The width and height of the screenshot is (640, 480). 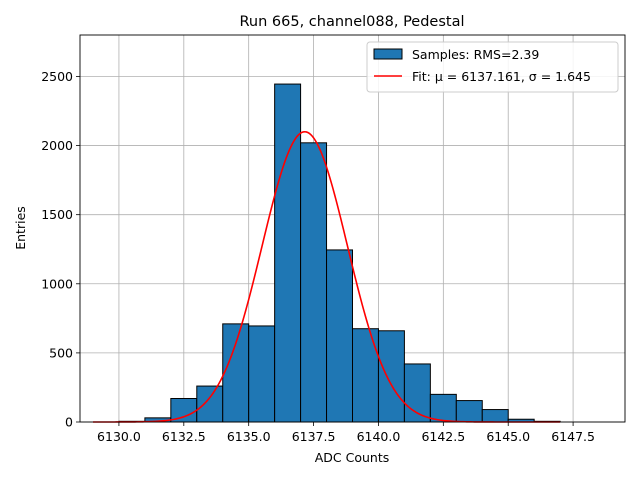 What do you see at coordinates (69, 422) in the screenshot?
I see `y-tick-label: 0` at bounding box center [69, 422].